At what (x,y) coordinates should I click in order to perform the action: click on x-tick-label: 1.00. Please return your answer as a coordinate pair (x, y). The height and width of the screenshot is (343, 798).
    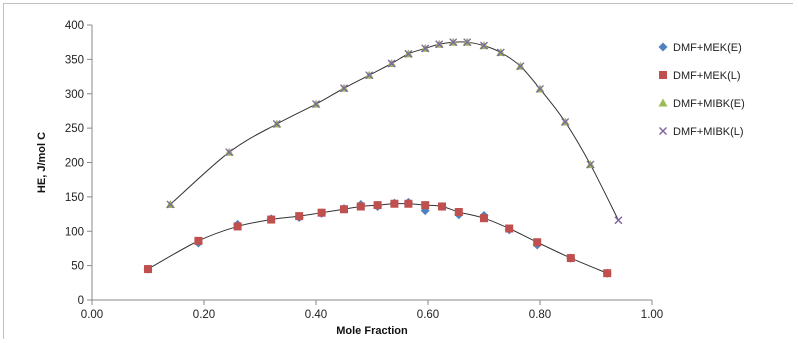
    Looking at the image, I should click on (652, 315).